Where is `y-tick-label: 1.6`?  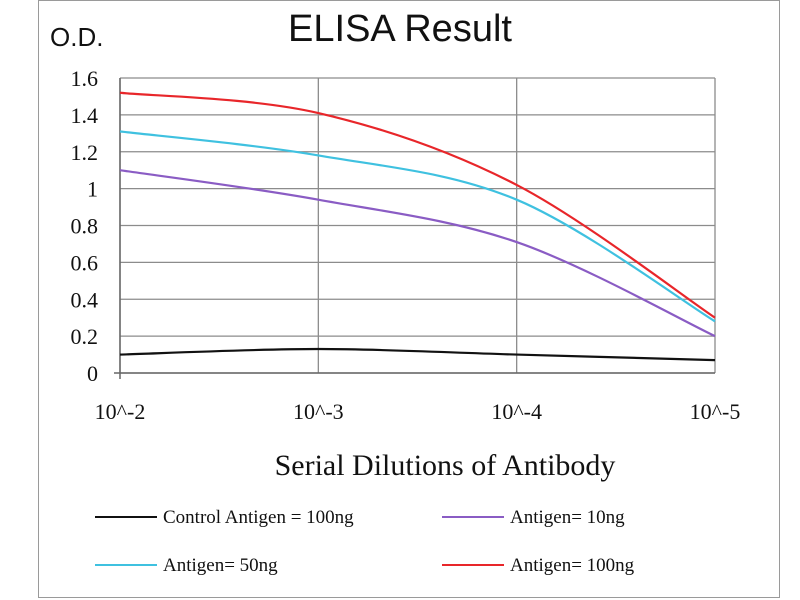 y-tick-label: 1.6 is located at coordinates (85, 78).